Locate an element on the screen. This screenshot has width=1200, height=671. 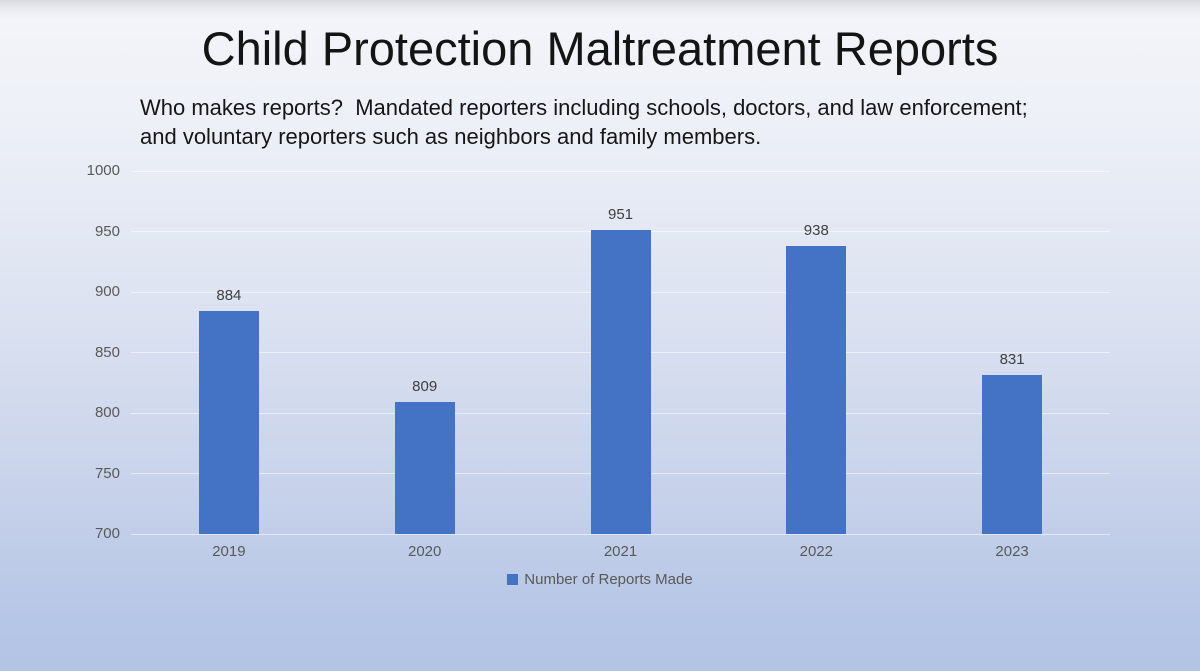
bar-value-label: 884 is located at coordinates (229, 296).